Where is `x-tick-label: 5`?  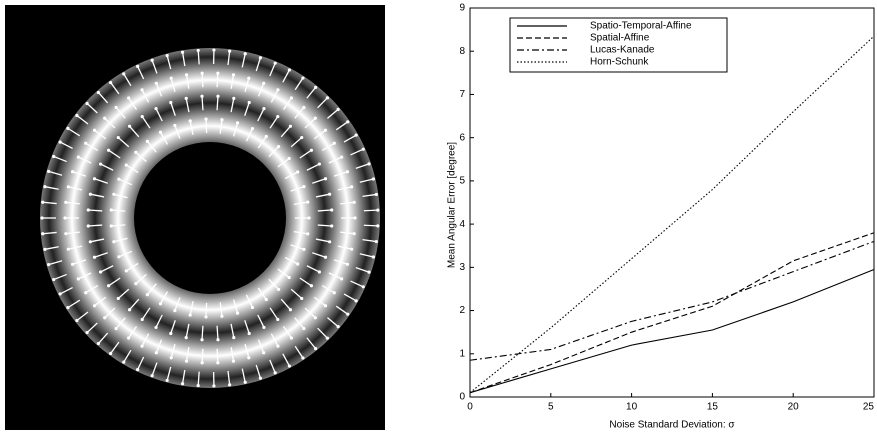 x-tick-label: 5 is located at coordinates (551, 407).